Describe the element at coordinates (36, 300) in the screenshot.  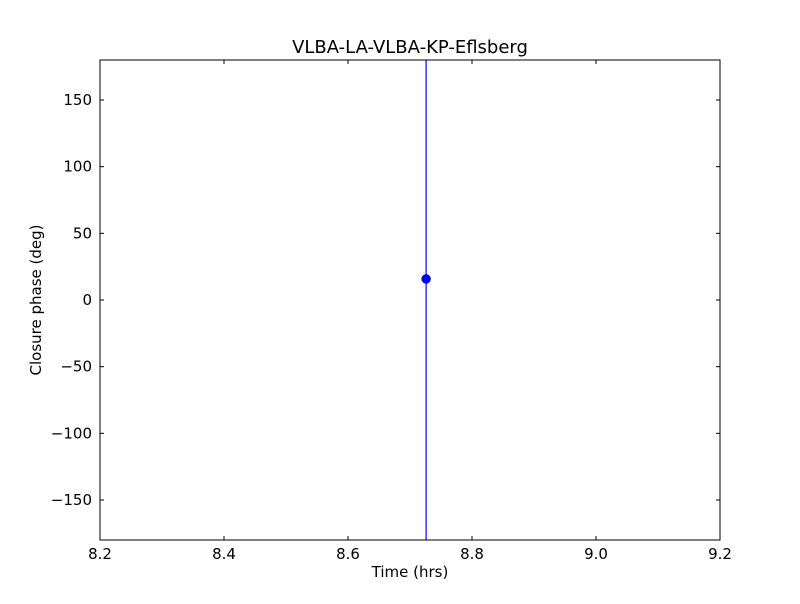
I see `y-axis-label: Closure phase (deg)` at that location.